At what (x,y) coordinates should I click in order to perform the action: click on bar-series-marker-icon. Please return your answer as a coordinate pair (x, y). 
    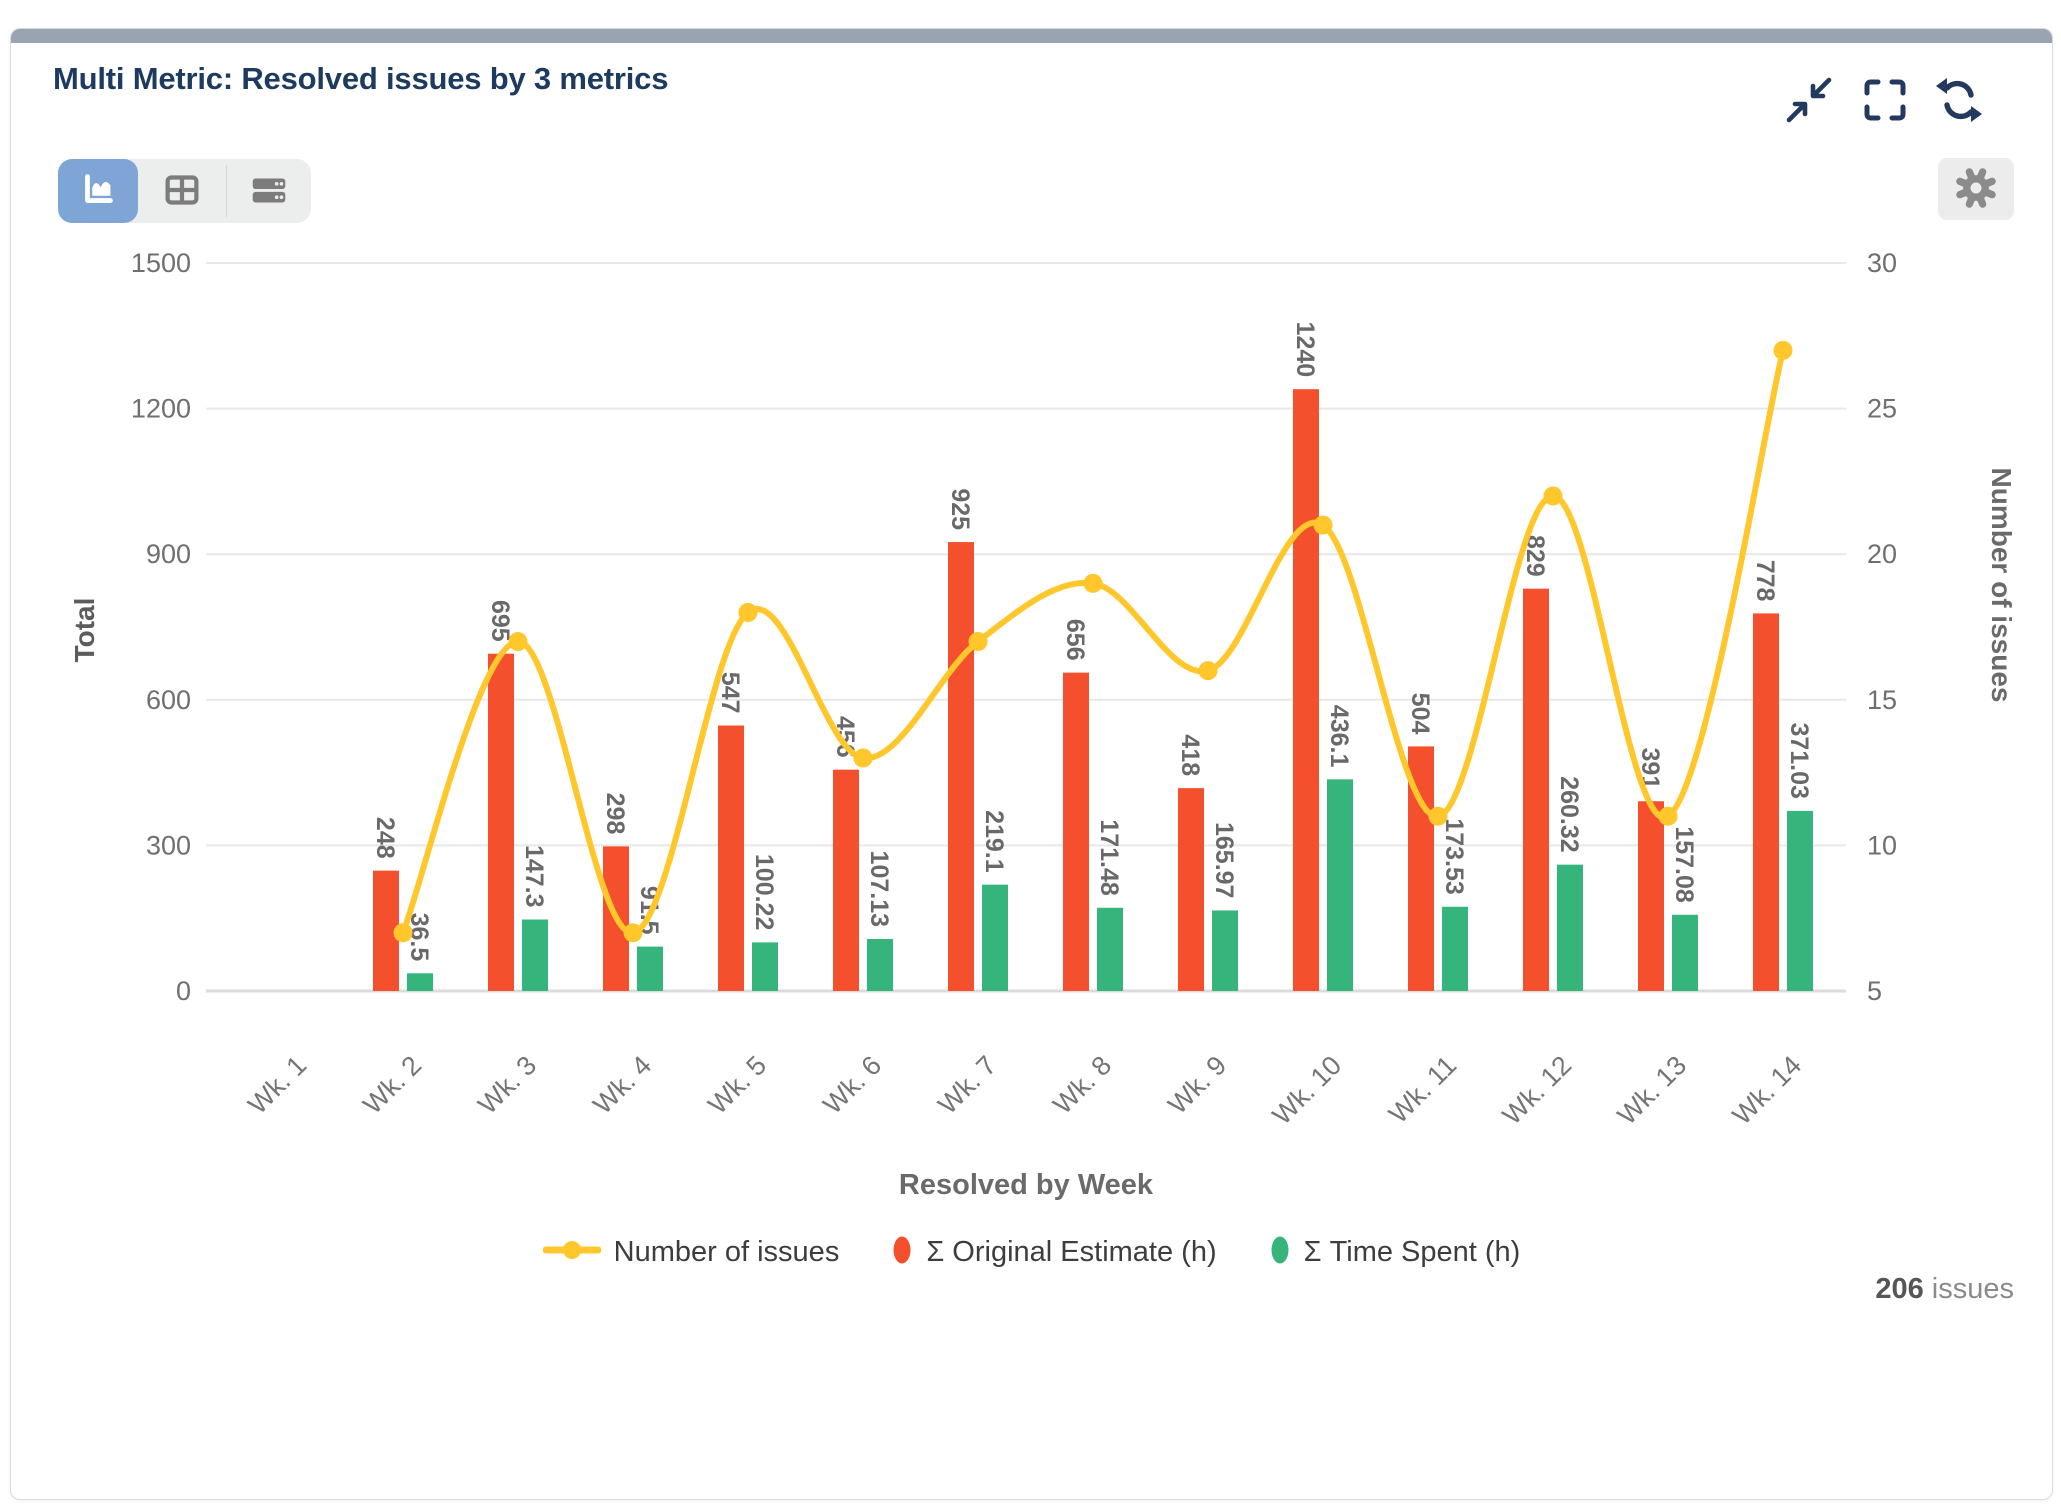
    Looking at the image, I should click on (1280, 1252).